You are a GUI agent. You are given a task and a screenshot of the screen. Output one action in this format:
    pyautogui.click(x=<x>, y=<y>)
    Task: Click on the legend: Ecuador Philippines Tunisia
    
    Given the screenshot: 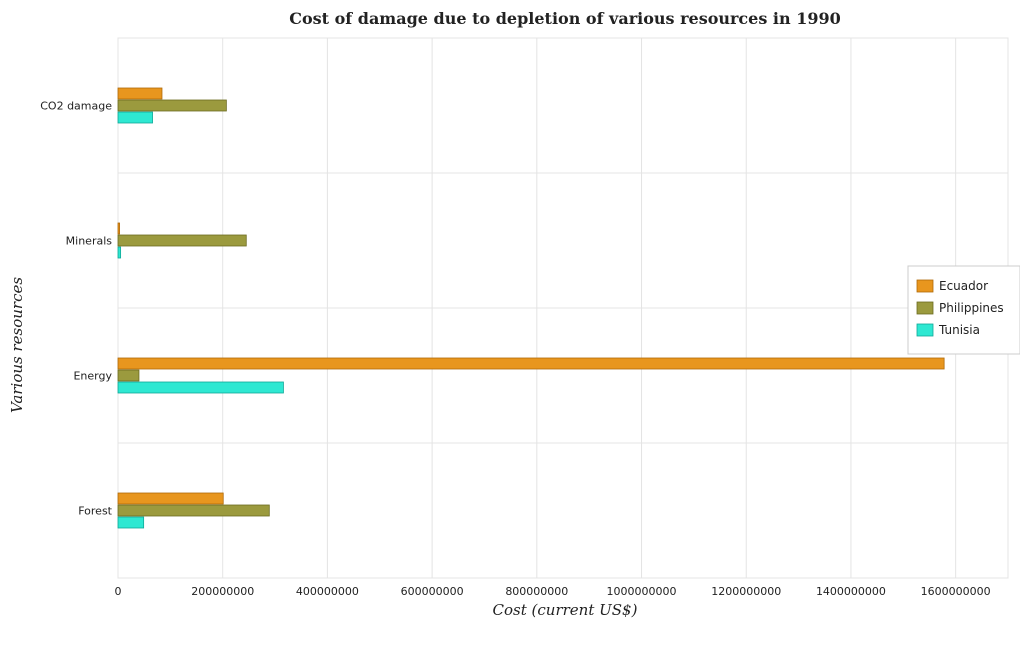 What is the action you would take?
    pyautogui.click(x=963, y=310)
    